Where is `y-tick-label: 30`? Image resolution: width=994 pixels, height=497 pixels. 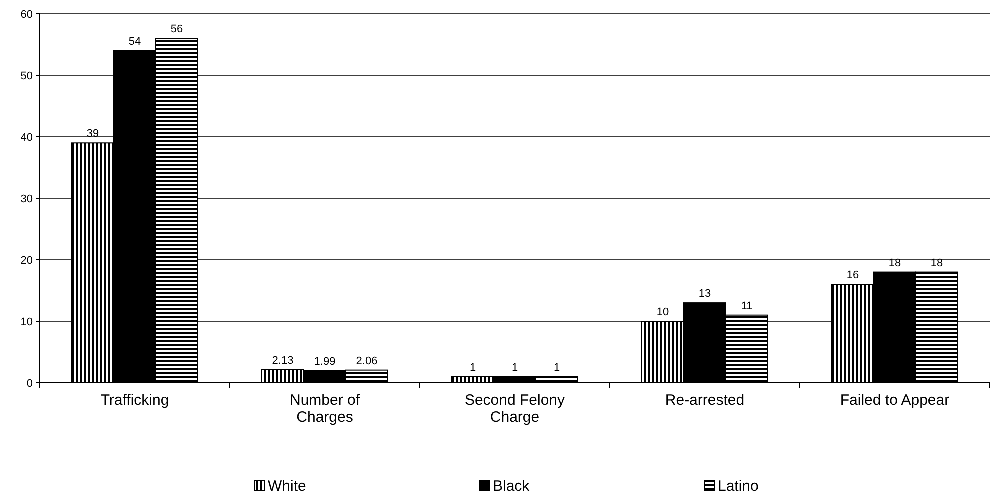
y-tick-label: 30 is located at coordinates (26, 199).